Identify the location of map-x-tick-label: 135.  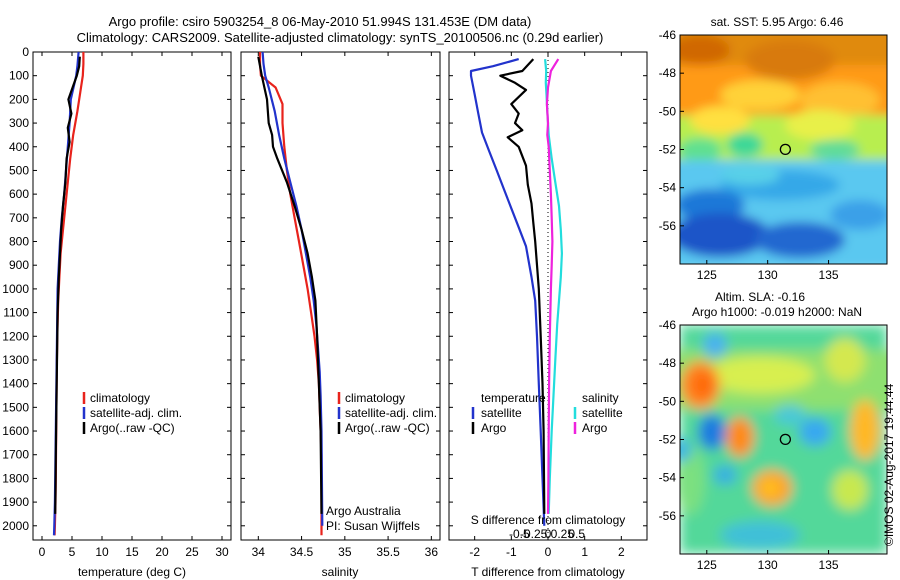
(829, 275).